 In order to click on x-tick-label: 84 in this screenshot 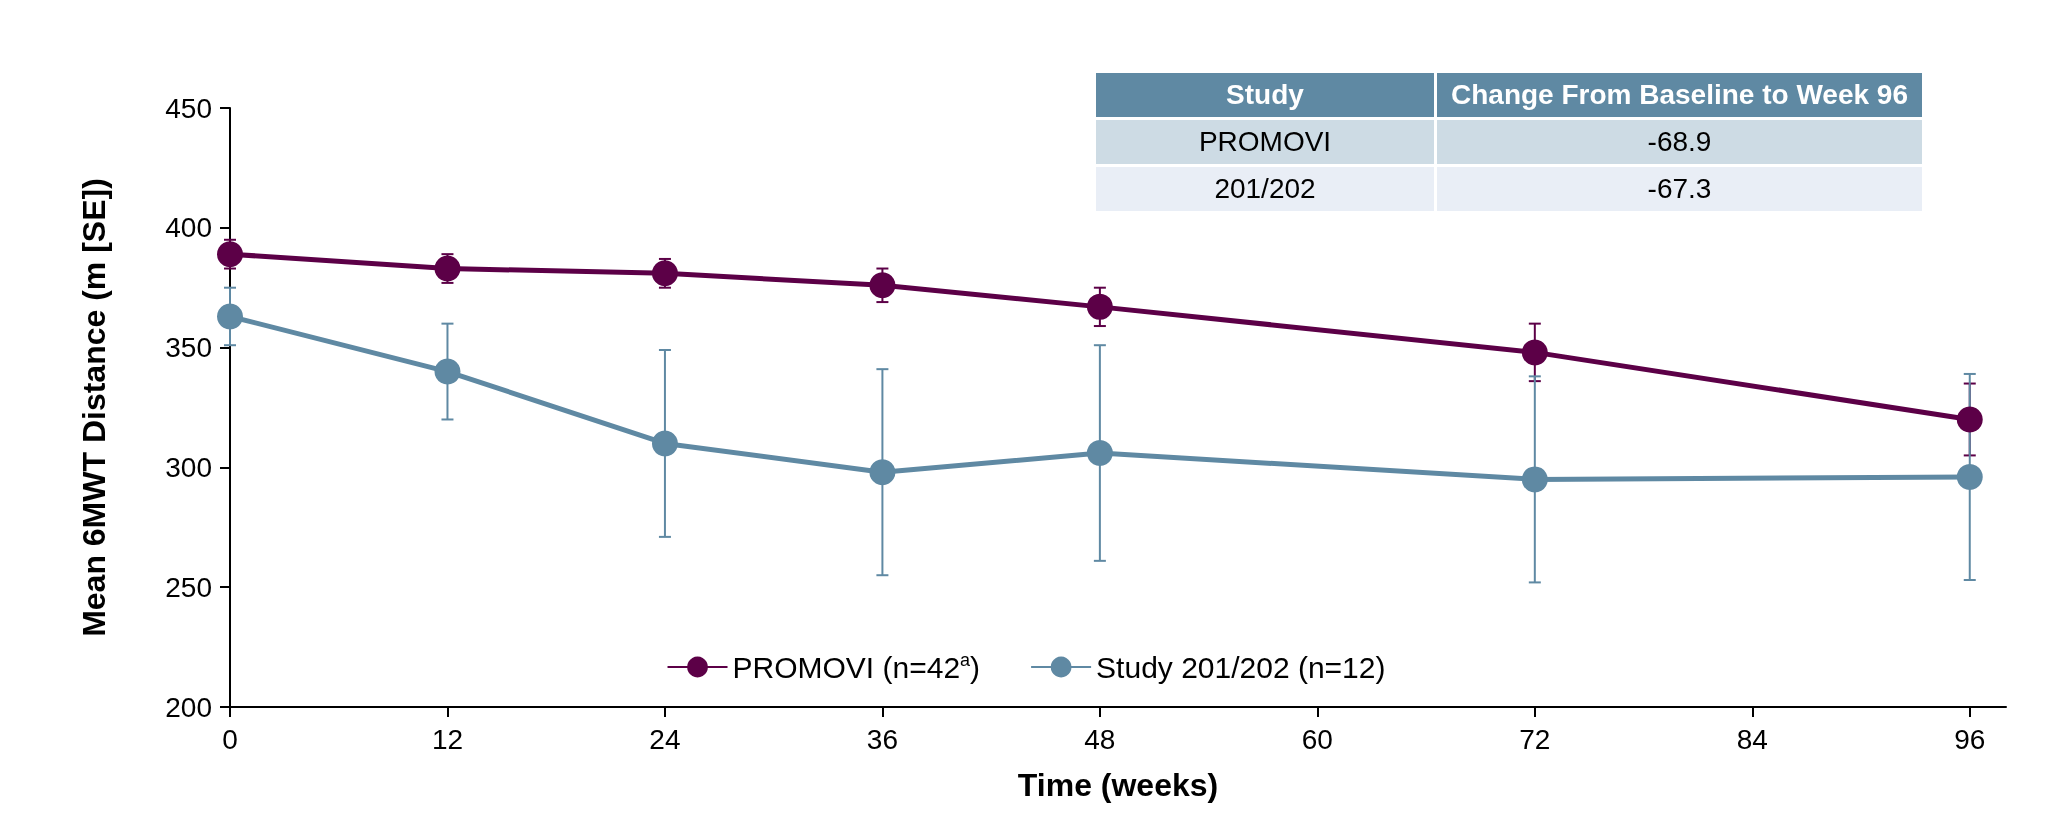, I will do `click(1752, 739)`.